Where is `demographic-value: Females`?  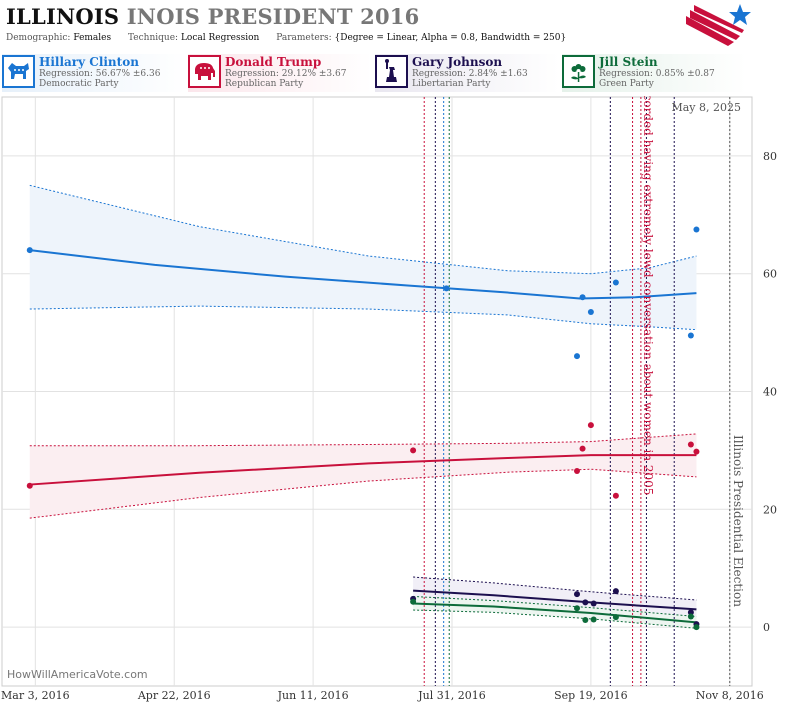
demographic-value: Females is located at coordinates (92, 38).